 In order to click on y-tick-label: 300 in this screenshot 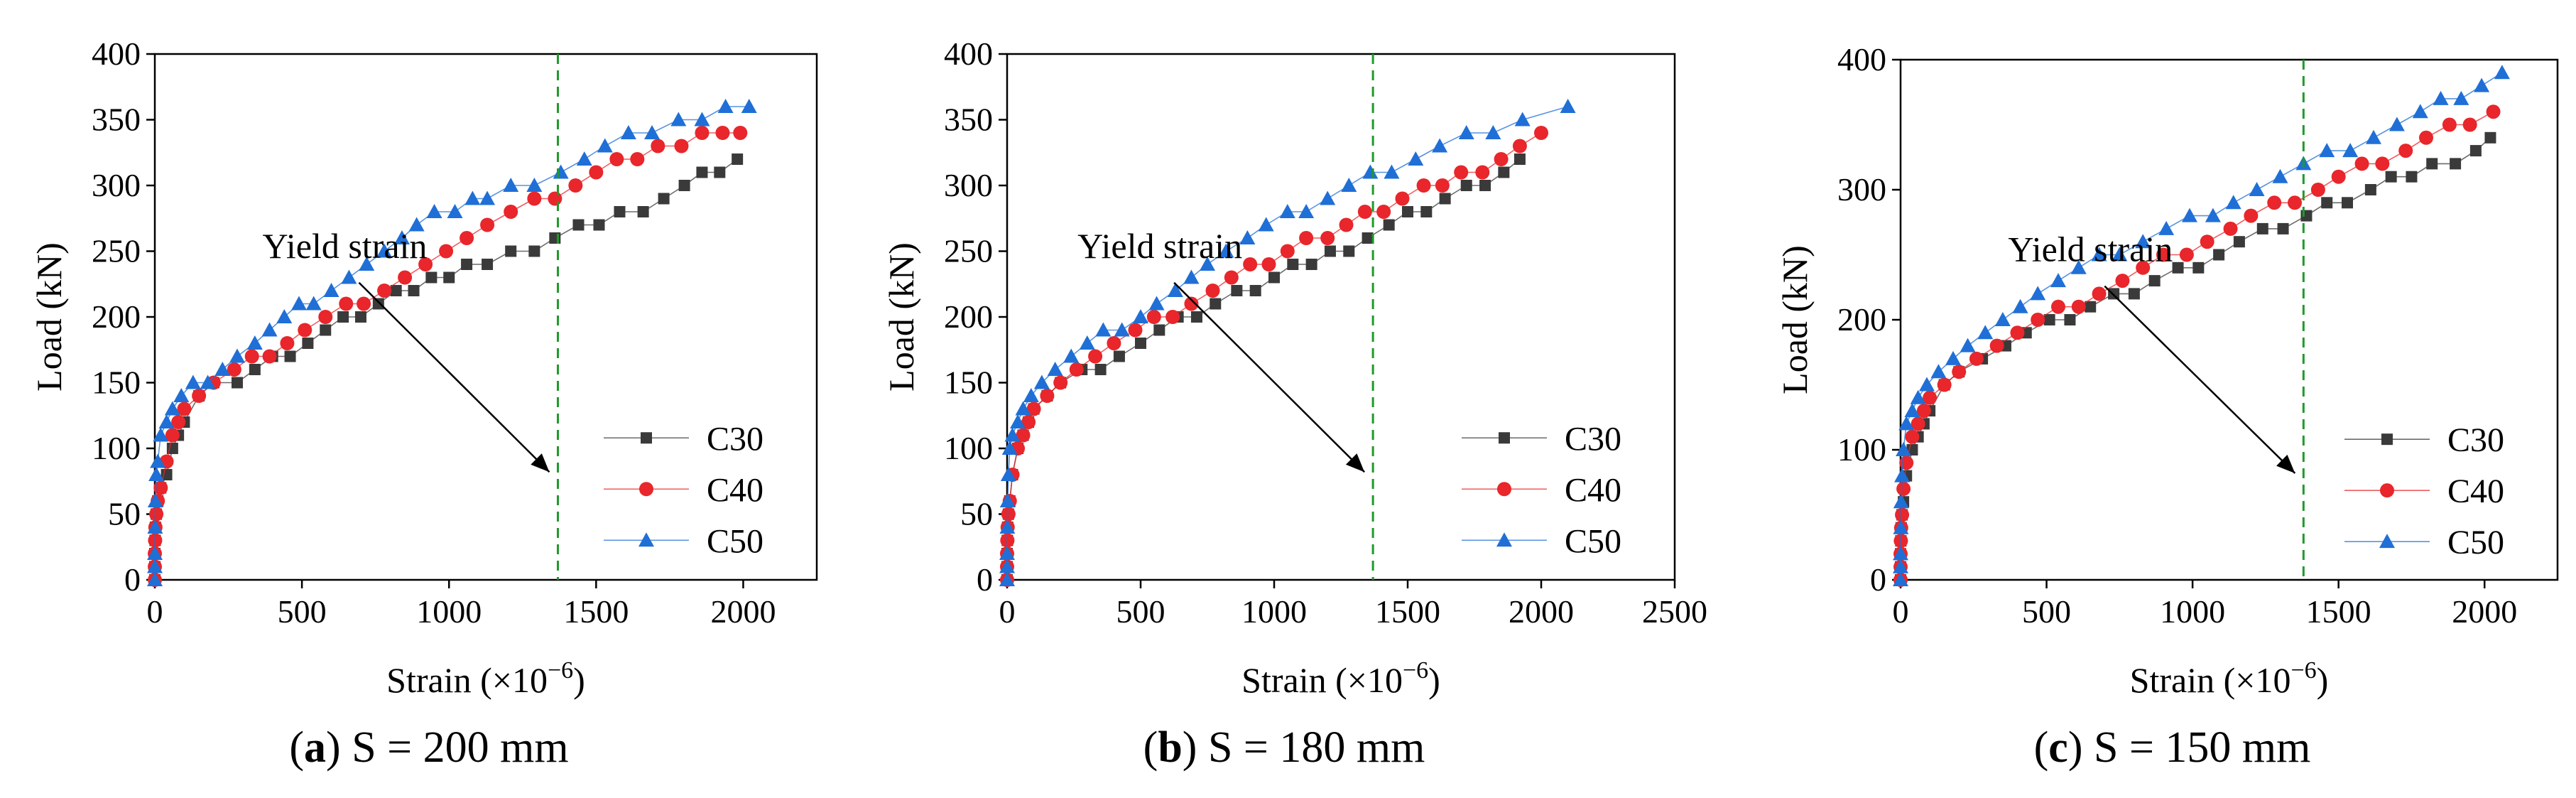, I will do `click(1862, 189)`.